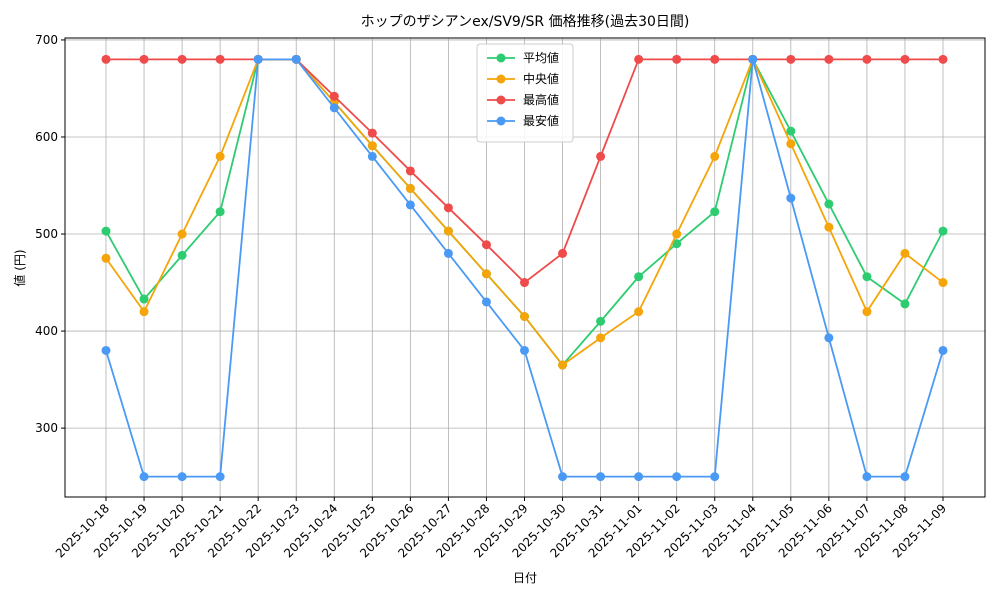 The image size is (1000, 604). I want to click on y-axis-label: 値 (円), so click(19, 267).